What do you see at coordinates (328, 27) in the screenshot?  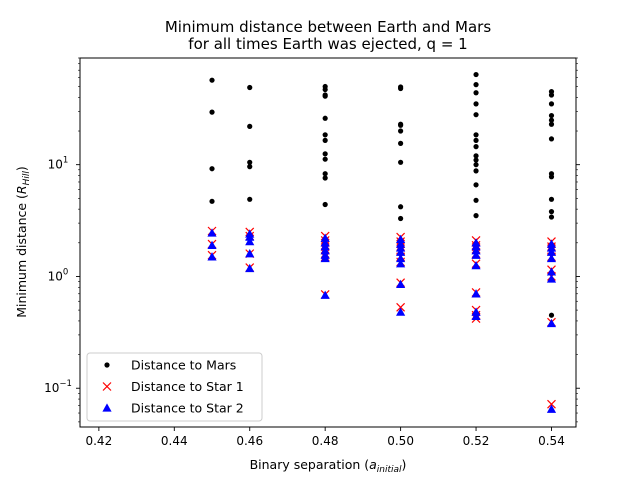 I see `chart-title-line-1: Minimum distance between Earth and Mars` at bounding box center [328, 27].